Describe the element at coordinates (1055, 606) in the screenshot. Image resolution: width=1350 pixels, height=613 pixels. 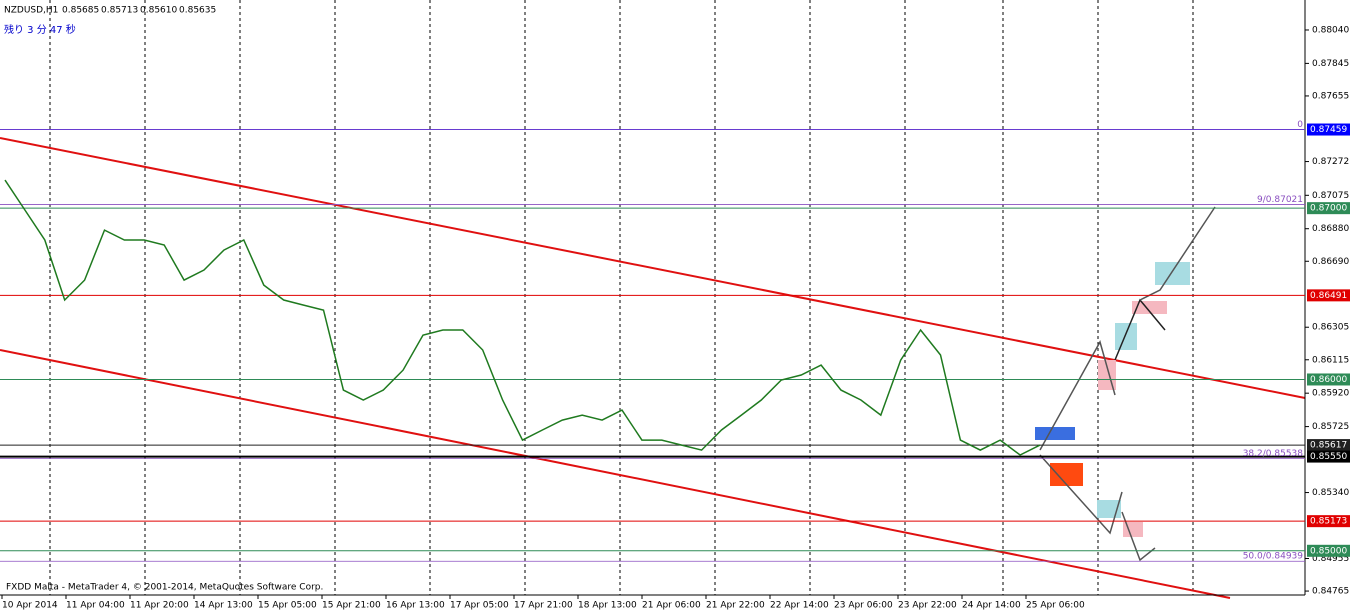
I see `x-tick-label: 25 Apr 06:00` at that location.